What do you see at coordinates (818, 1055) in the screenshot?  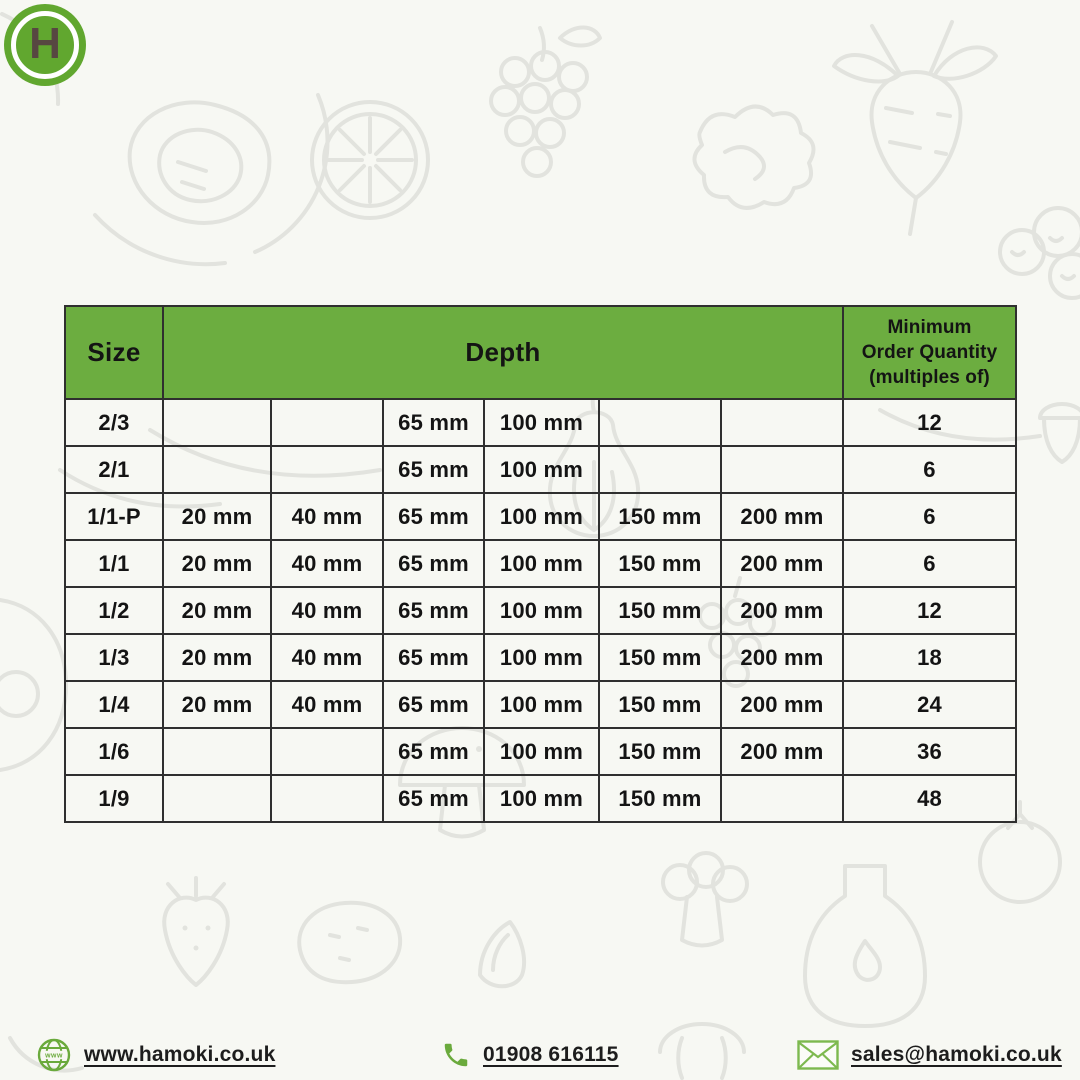 I see `envelope-icon` at bounding box center [818, 1055].